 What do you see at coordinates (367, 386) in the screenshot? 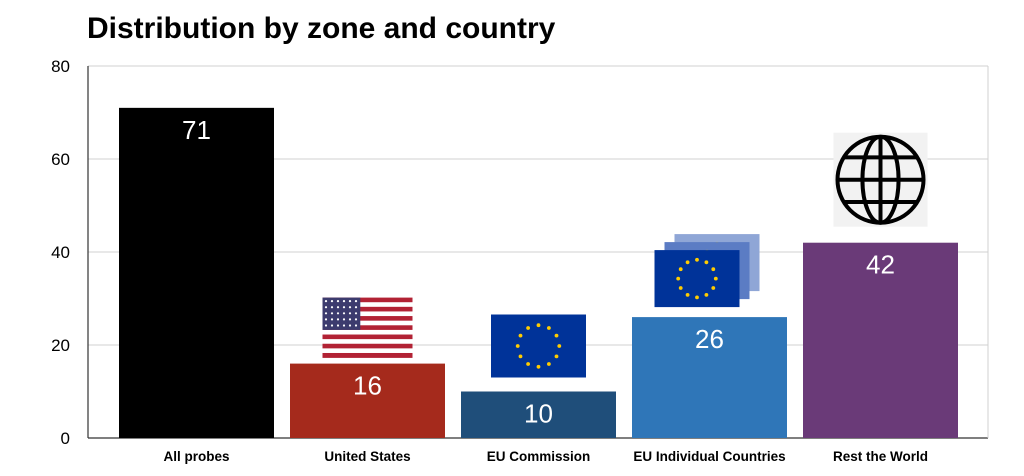
I see `data-label: 16` at bounding box center [367, 386].